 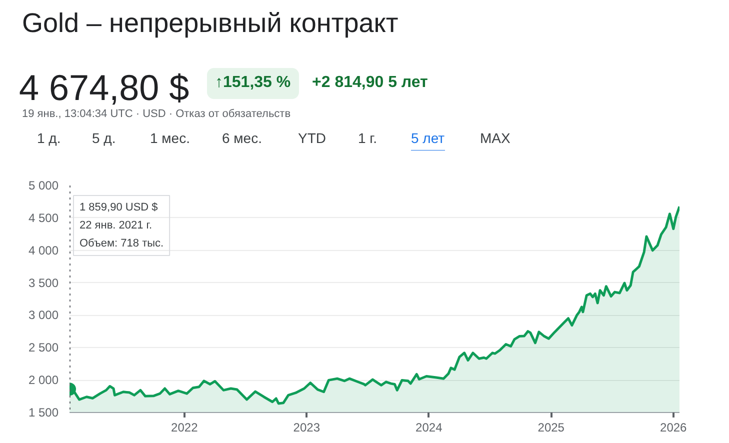 What do you see at coordinates (429, 427) in the screenshot?
I see `x-tick-label: 2024` at bounding box center [429, 427].